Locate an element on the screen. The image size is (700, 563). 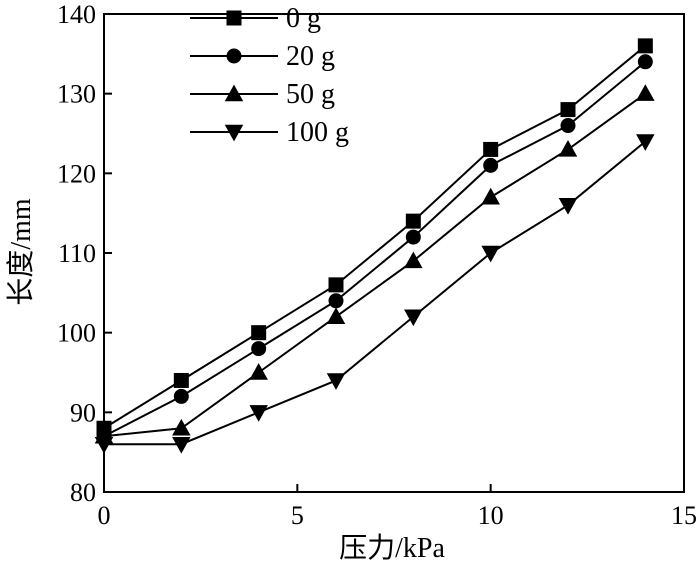
legend: 0 g 20 g 50 g 100 g is located at coordinates (269, 75).